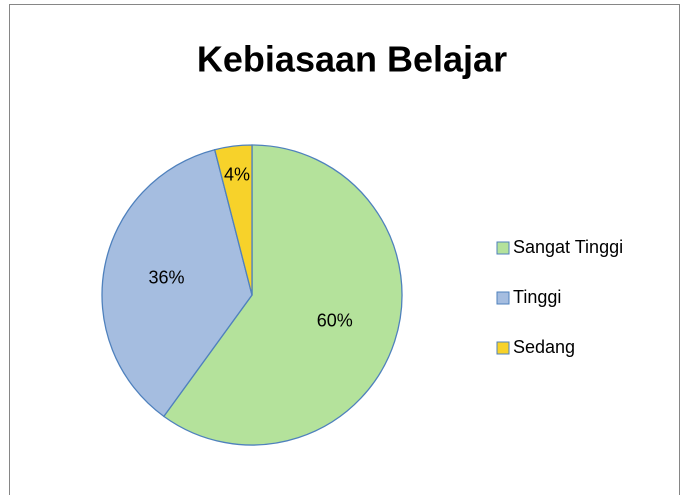 This screenshot has height=495, width=682. Describe the element at coordinates (335, 321) in the screenshot. I see `data-label: 60%` at that location.